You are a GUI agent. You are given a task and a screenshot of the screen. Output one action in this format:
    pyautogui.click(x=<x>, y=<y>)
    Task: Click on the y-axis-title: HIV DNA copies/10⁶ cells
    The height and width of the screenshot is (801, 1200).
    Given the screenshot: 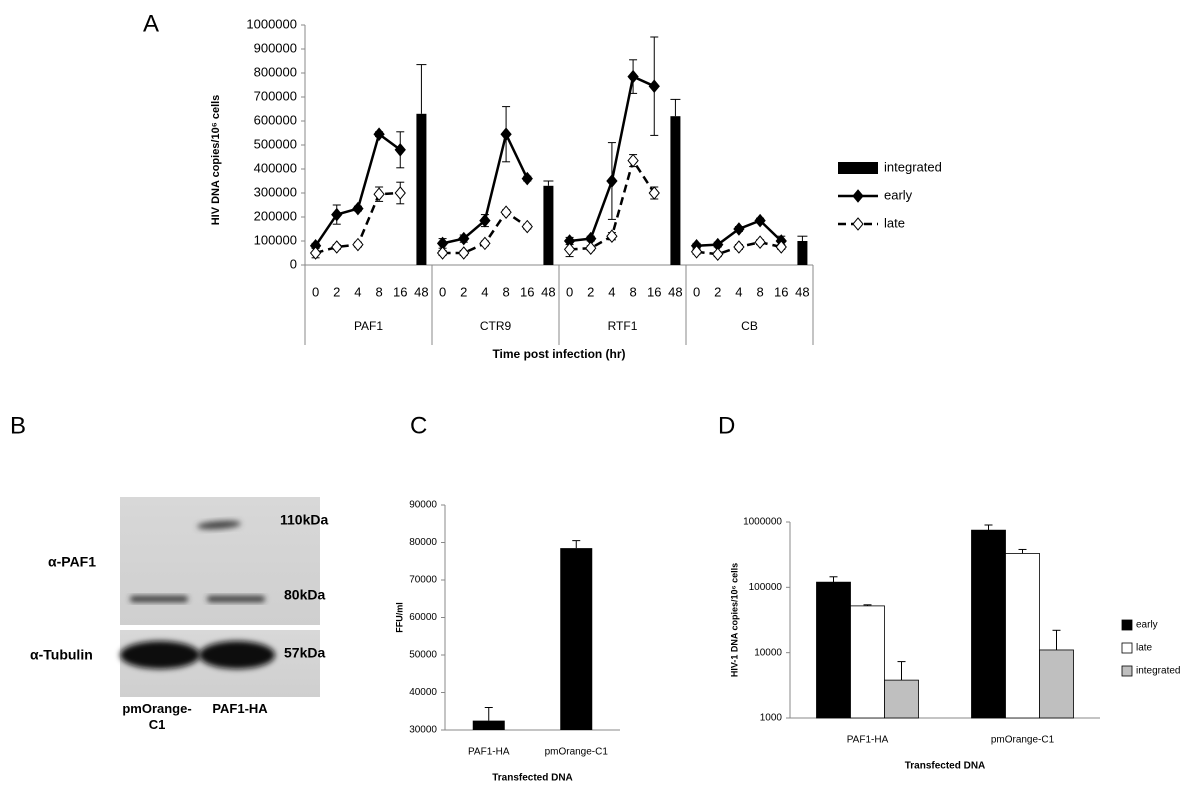 What is the action you would take?
    pyautogui.click(x=216, y=160)
    